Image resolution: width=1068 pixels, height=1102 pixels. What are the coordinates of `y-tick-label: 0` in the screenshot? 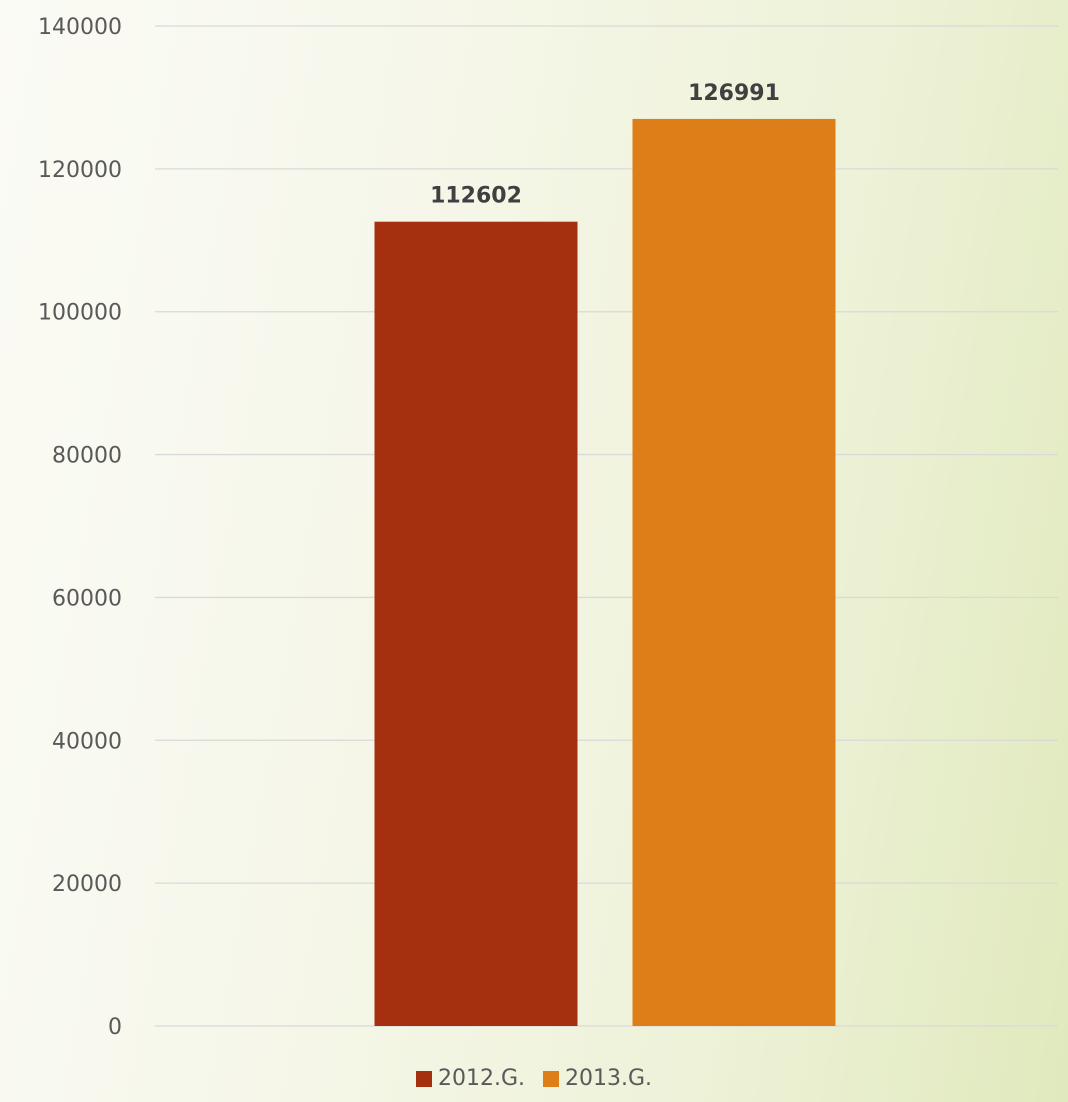 It's located at (115, 1027).